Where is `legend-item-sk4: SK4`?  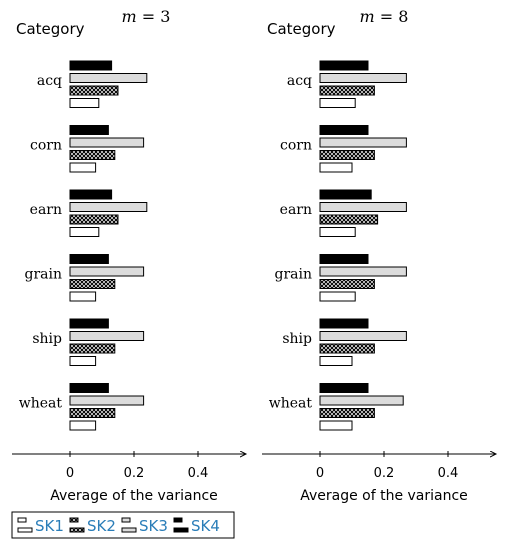
legend-item-sk4: SK4 is located at coordinates (196, 526).